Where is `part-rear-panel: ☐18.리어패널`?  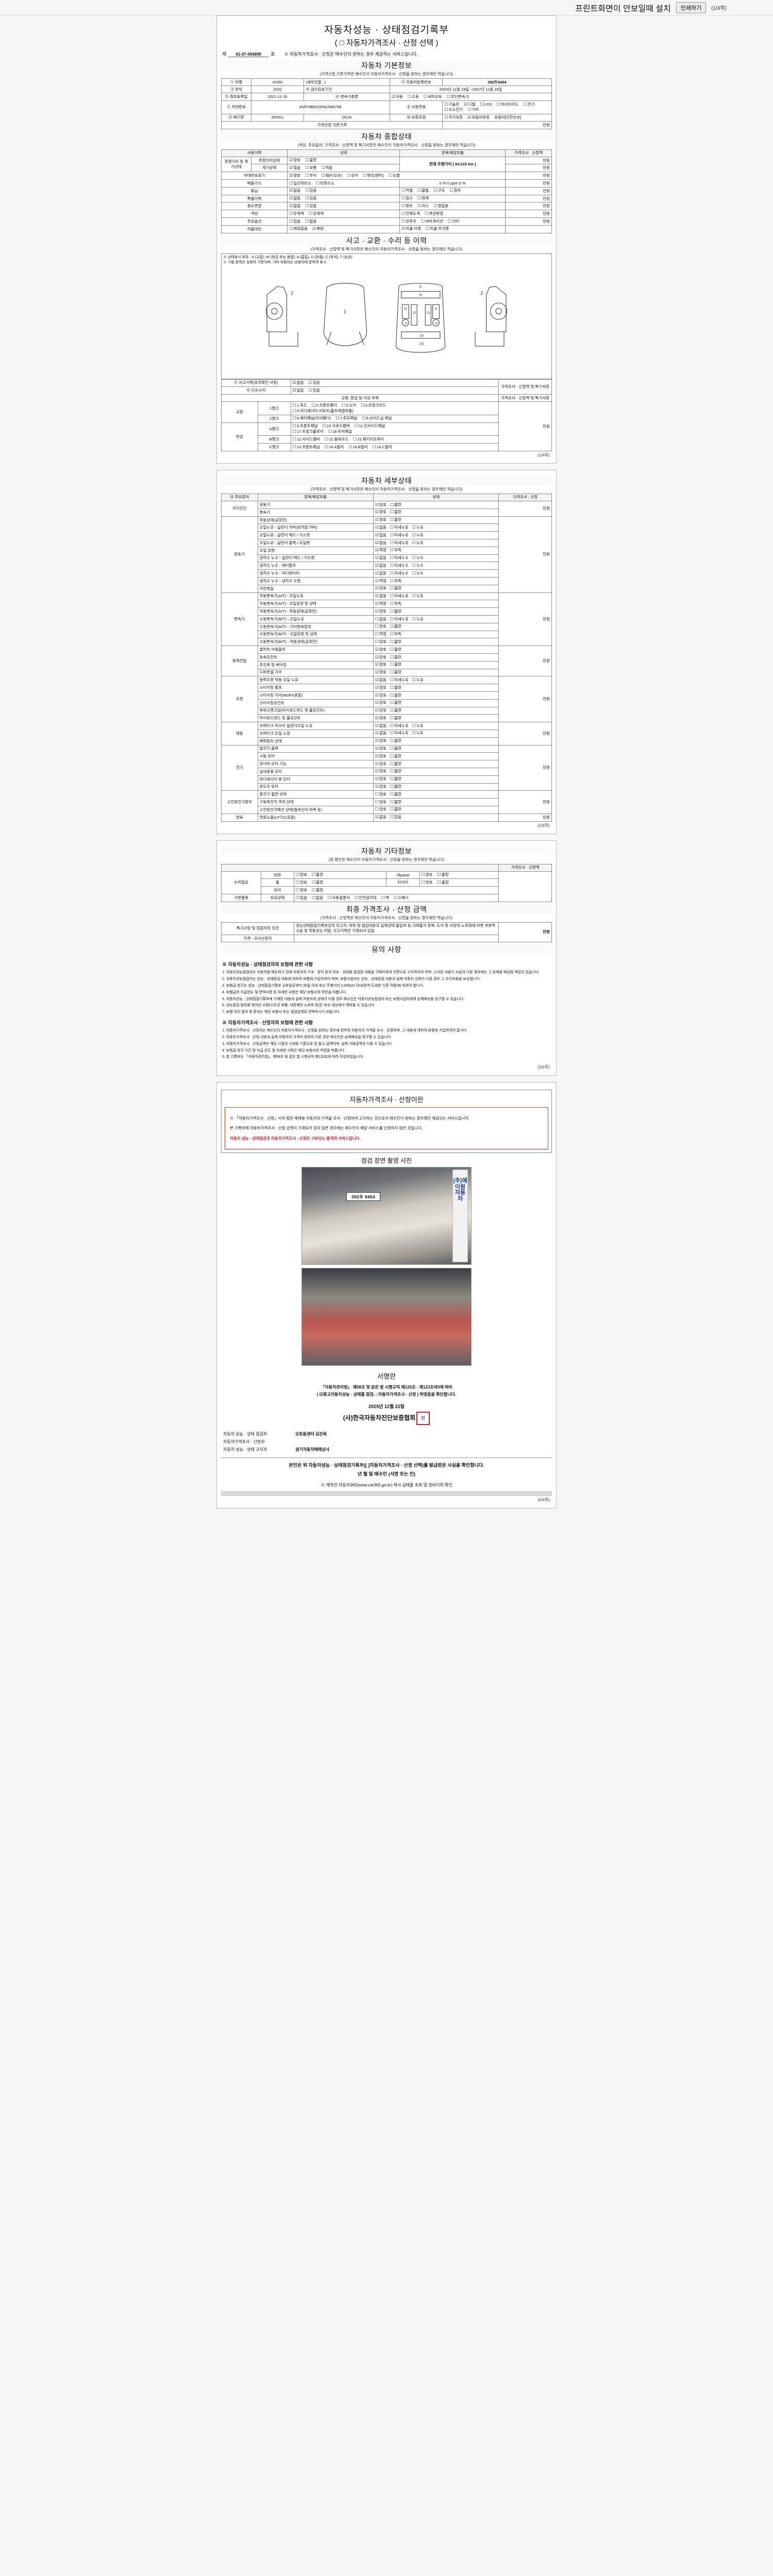 part-rear-panel: ☐18.리어패널 is located at coordinates (340, 431).